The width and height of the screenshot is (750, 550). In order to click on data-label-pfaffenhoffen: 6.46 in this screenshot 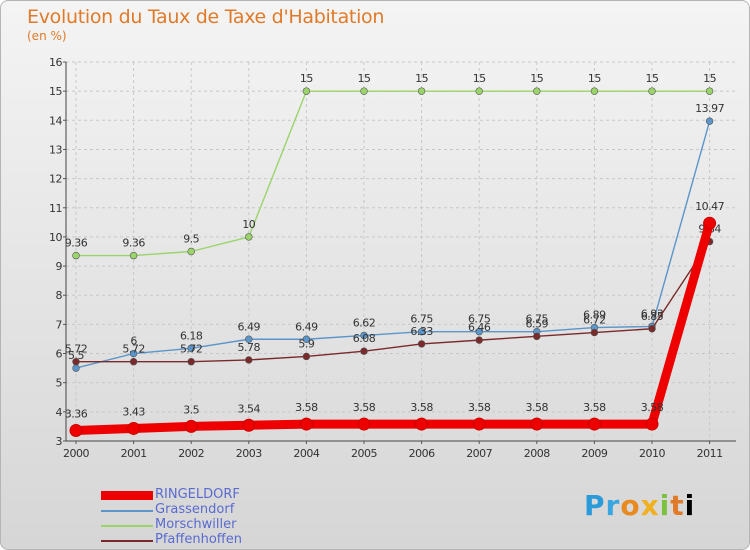, I will do `click(479, 327)`.